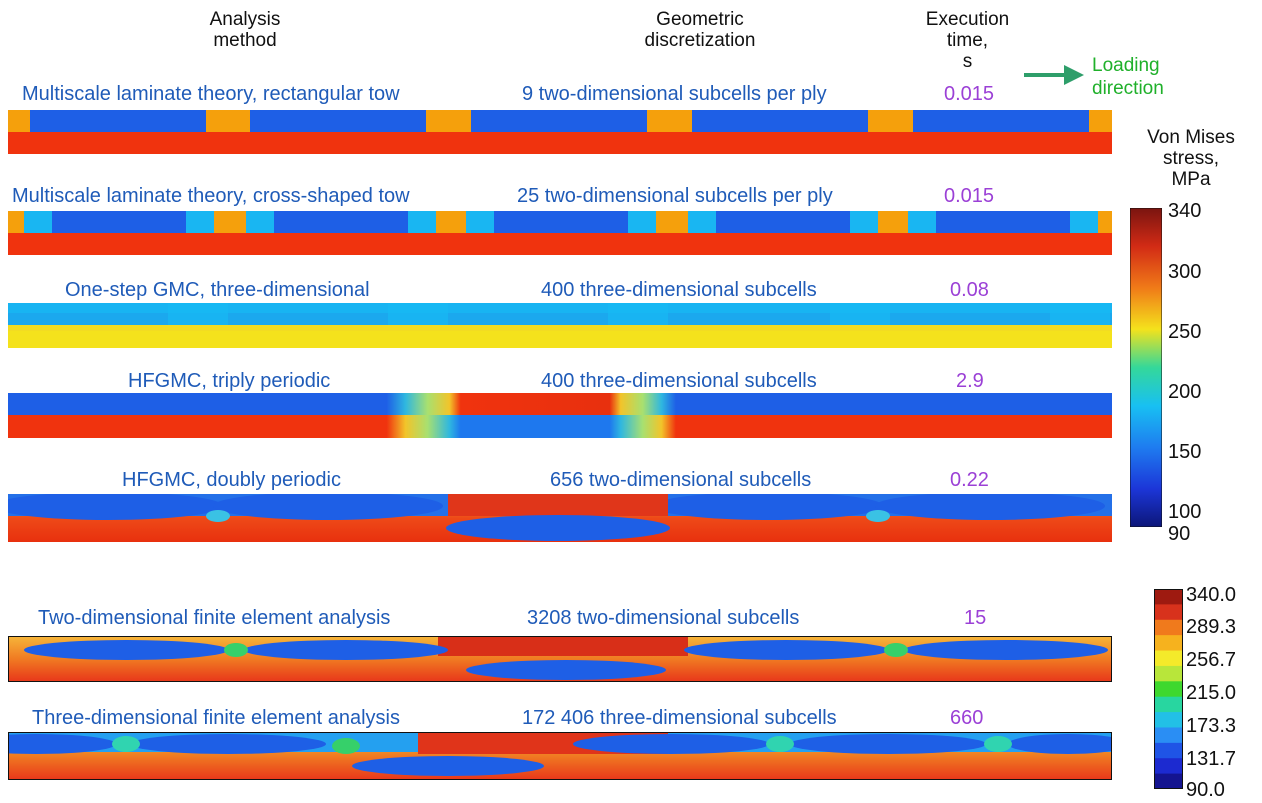 This screenshot has height=803, width=1262. What do you see at coordinates (975, 618) in the screenshot?
I see `row-time: 15` at bounding box center [975, 618].